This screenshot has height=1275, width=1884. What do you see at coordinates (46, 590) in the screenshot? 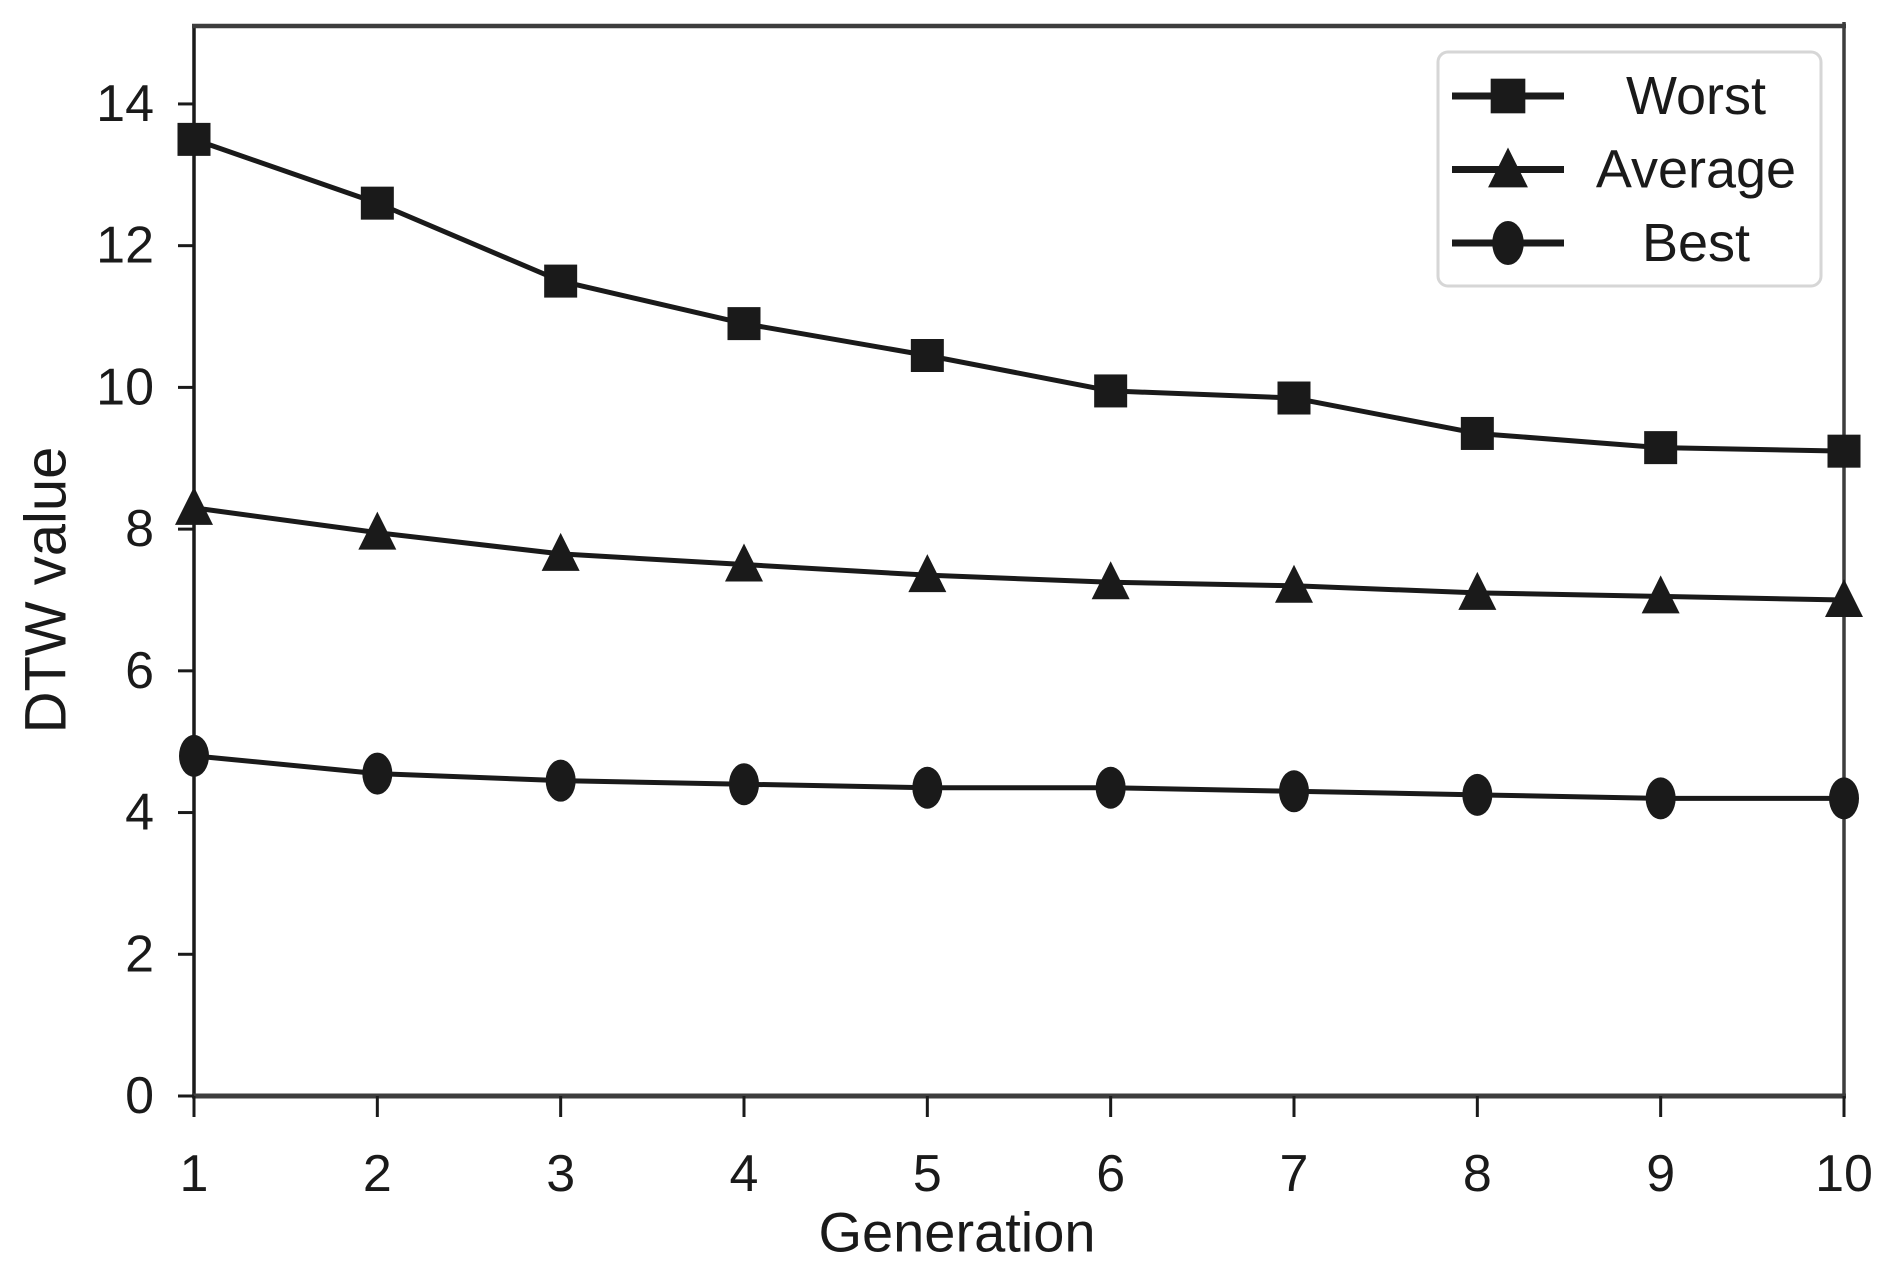
I see `y-axis-label: DTW value` at bounding box center [46, 590].